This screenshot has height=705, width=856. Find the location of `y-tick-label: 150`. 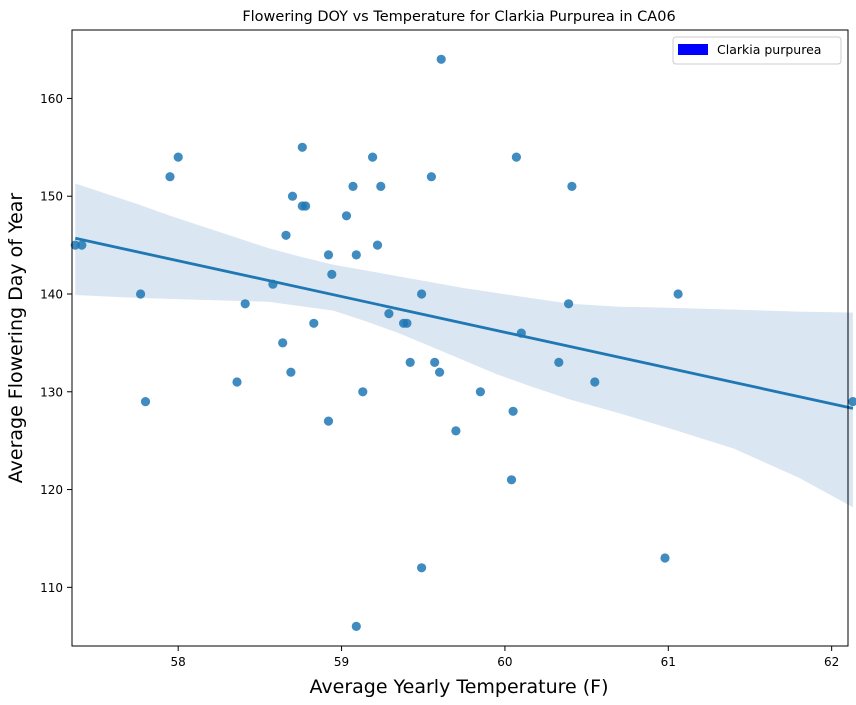

y-tick-label: 150 is located at coordinates (51, 197).